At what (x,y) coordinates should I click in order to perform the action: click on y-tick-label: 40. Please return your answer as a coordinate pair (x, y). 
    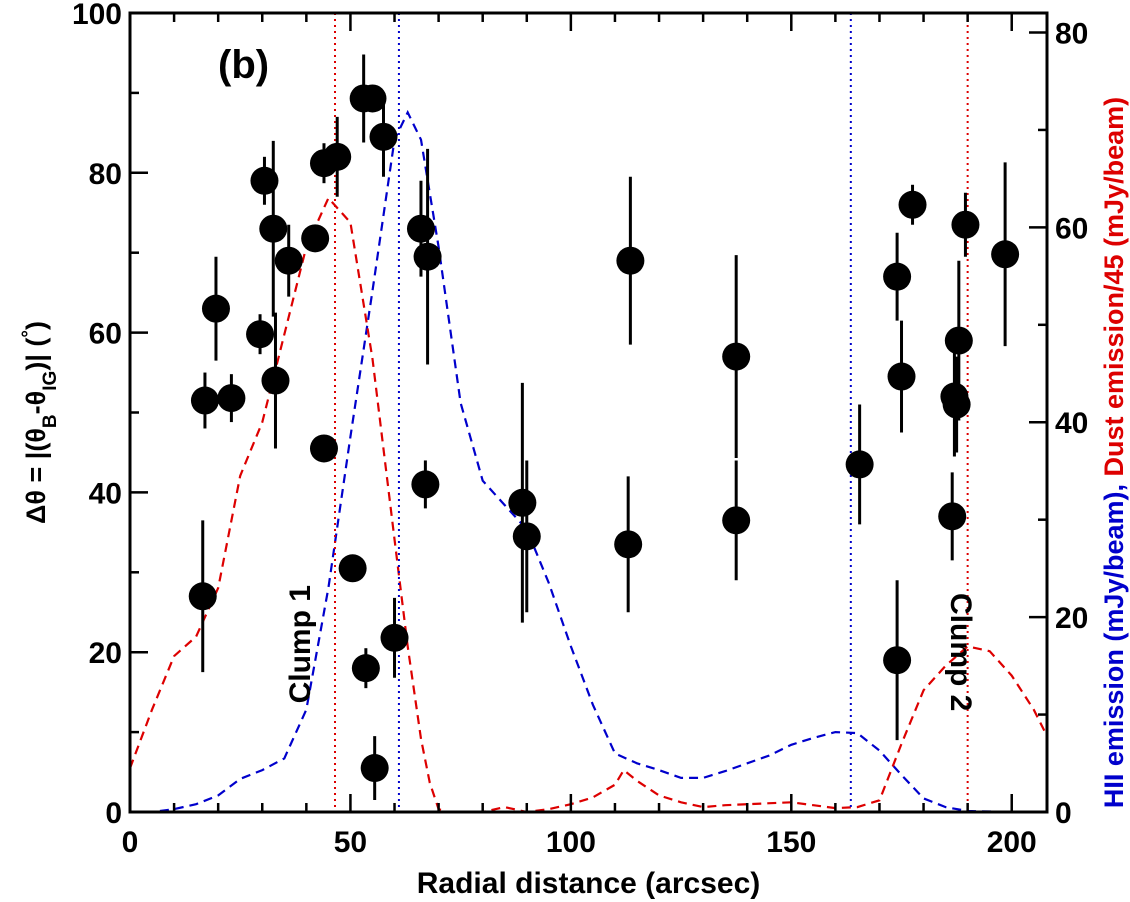
    Looking at the image, I should click on (105, 493).